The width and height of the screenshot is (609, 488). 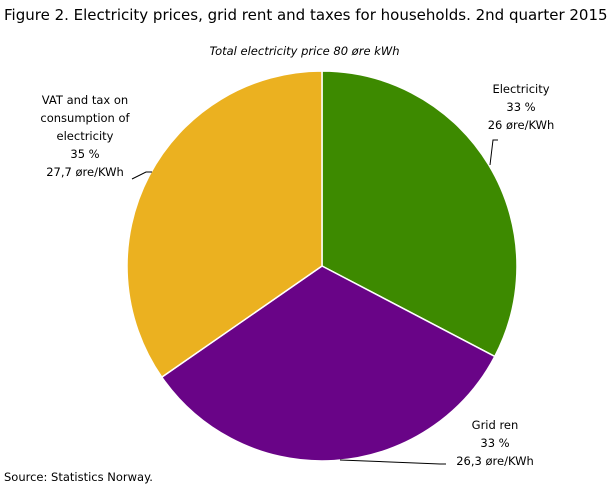 I want to click on category-label: Grid ren, so click(x=495, y=425).